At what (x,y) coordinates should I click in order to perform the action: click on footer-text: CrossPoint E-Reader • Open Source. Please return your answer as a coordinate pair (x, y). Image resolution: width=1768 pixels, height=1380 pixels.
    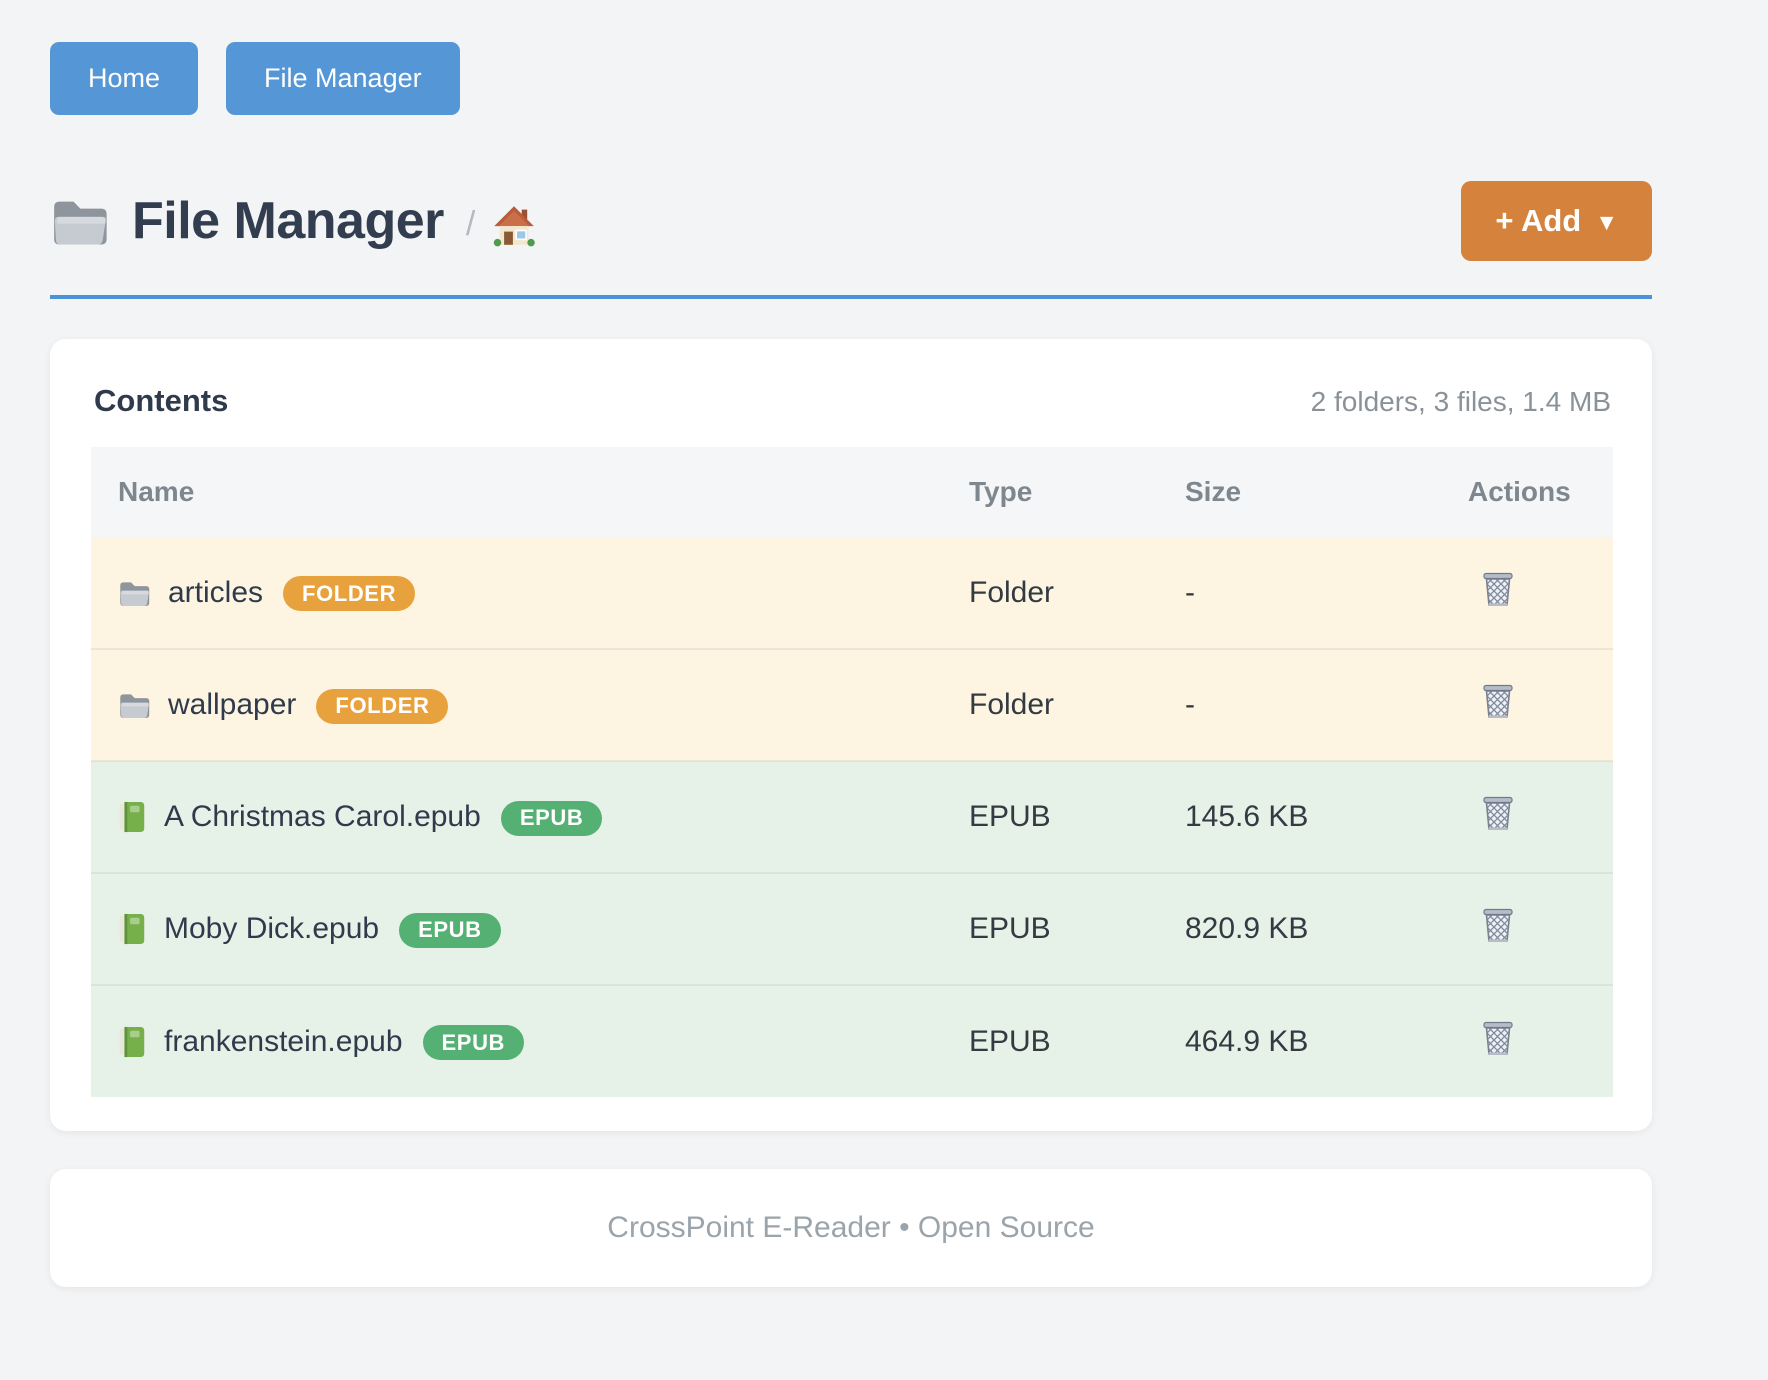
    Looking at the image, I should click on (851, 1227).